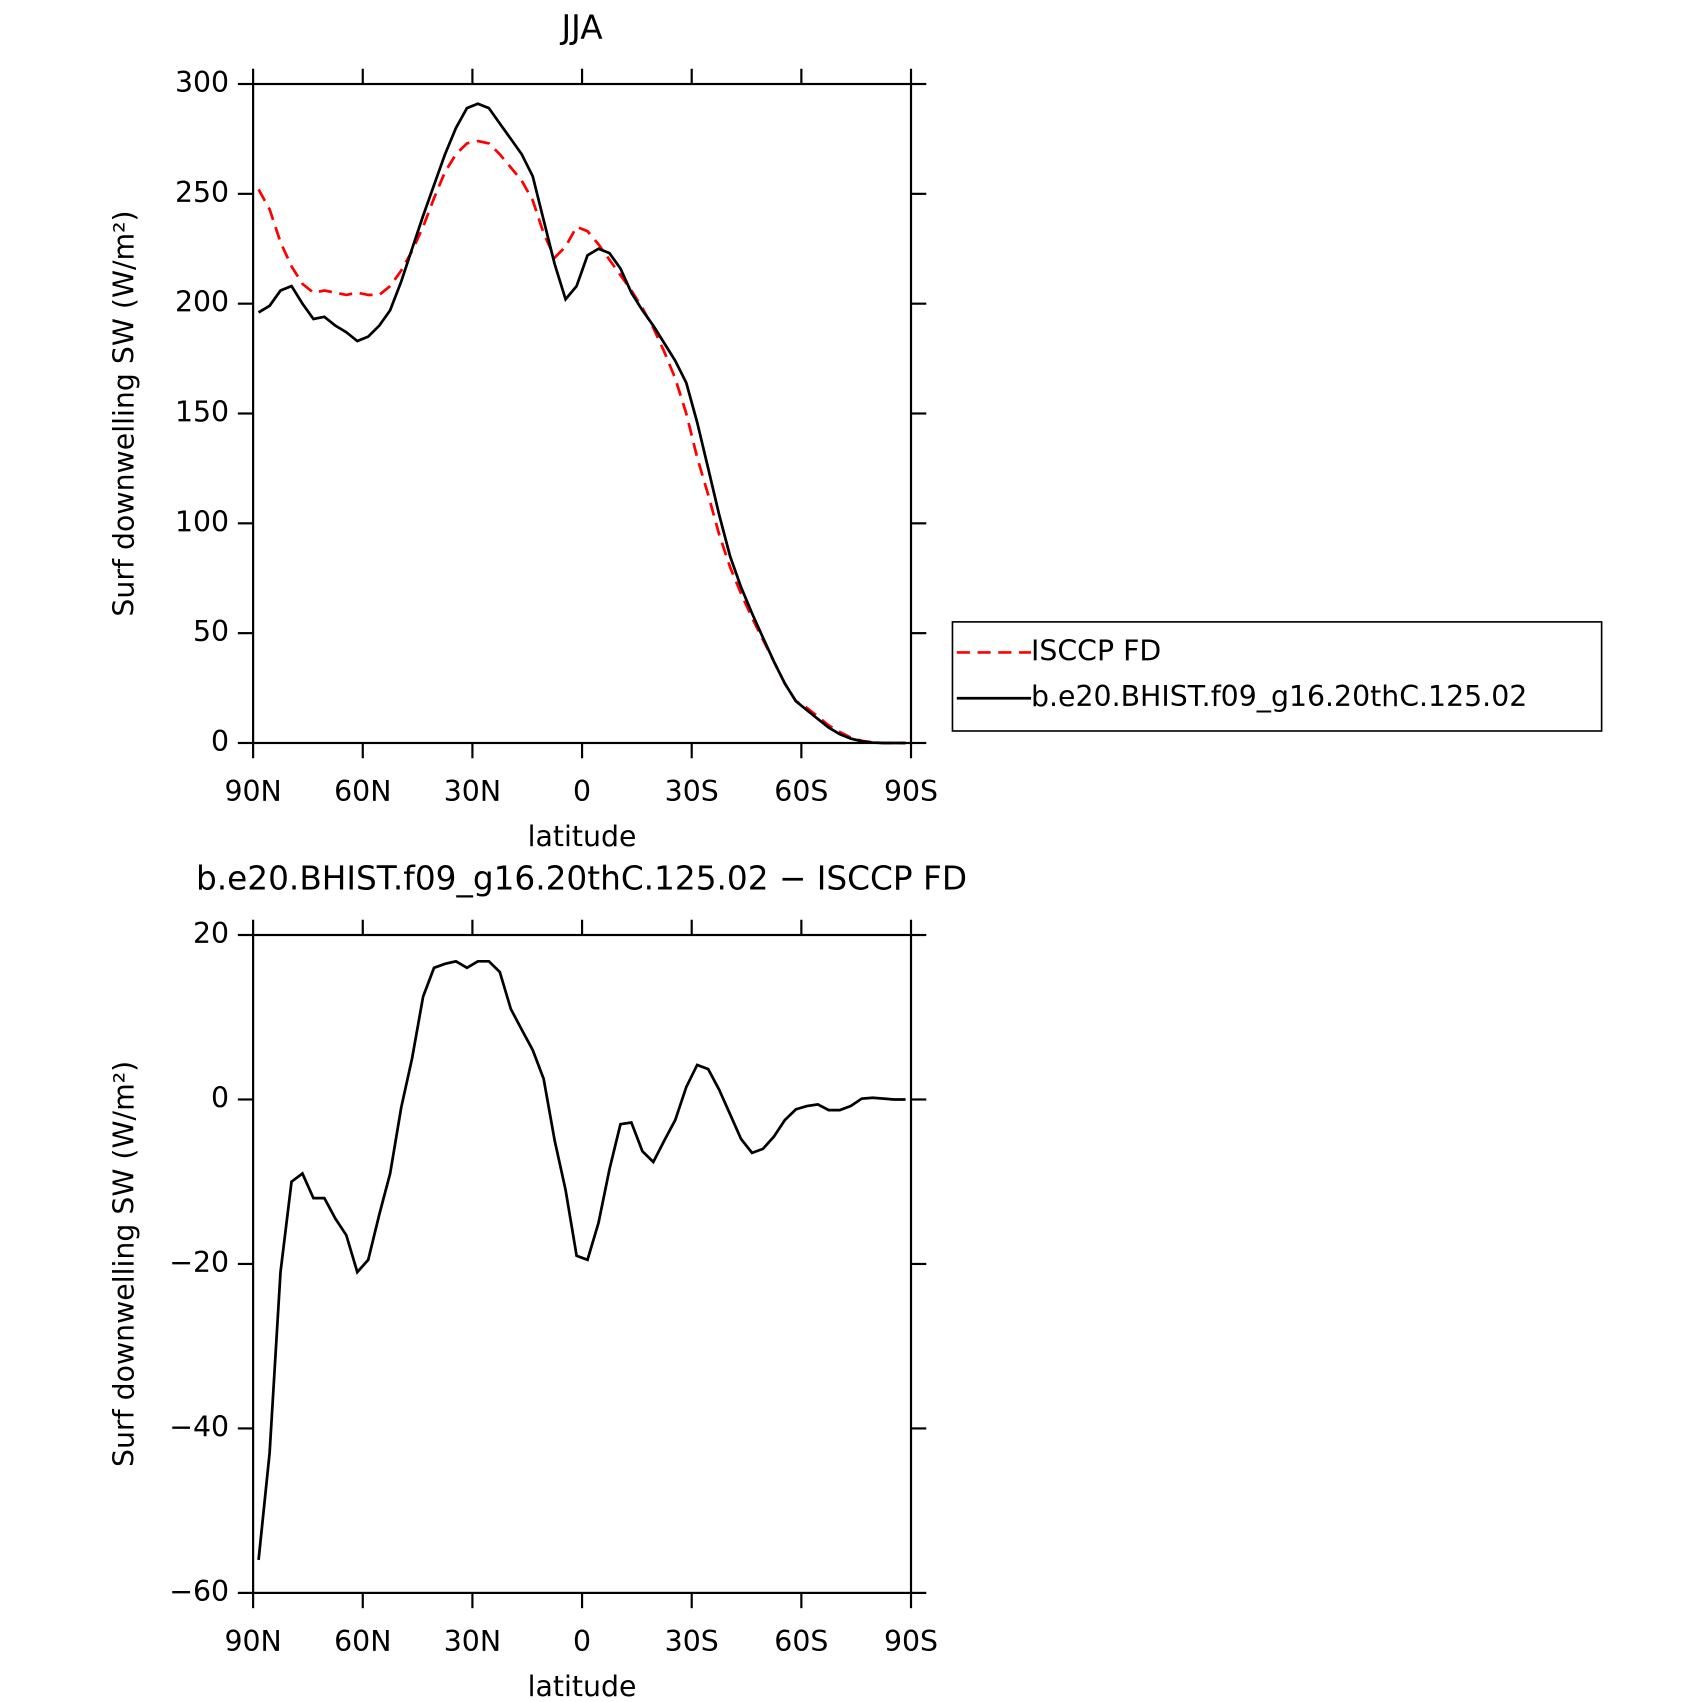  Describe the element at coordinates (202, 302) in the screenshot. I see `y-tick-label: 200` at that location.